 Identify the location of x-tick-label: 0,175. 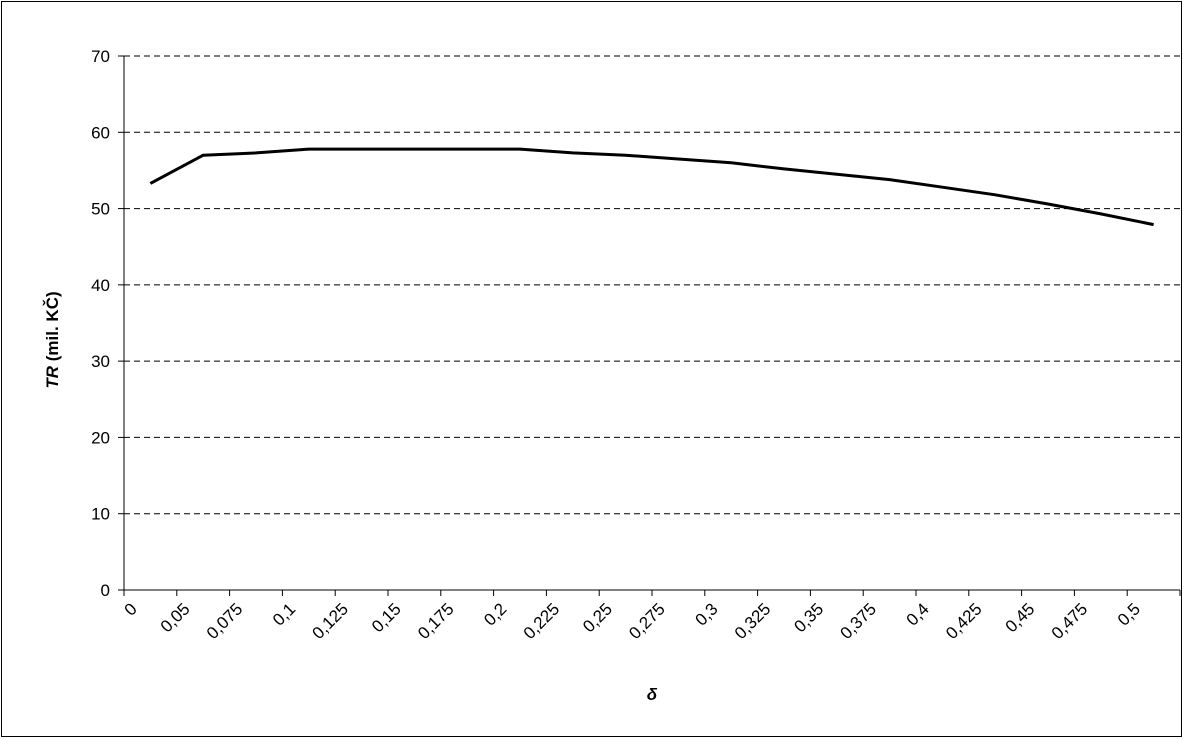
(436, 621).